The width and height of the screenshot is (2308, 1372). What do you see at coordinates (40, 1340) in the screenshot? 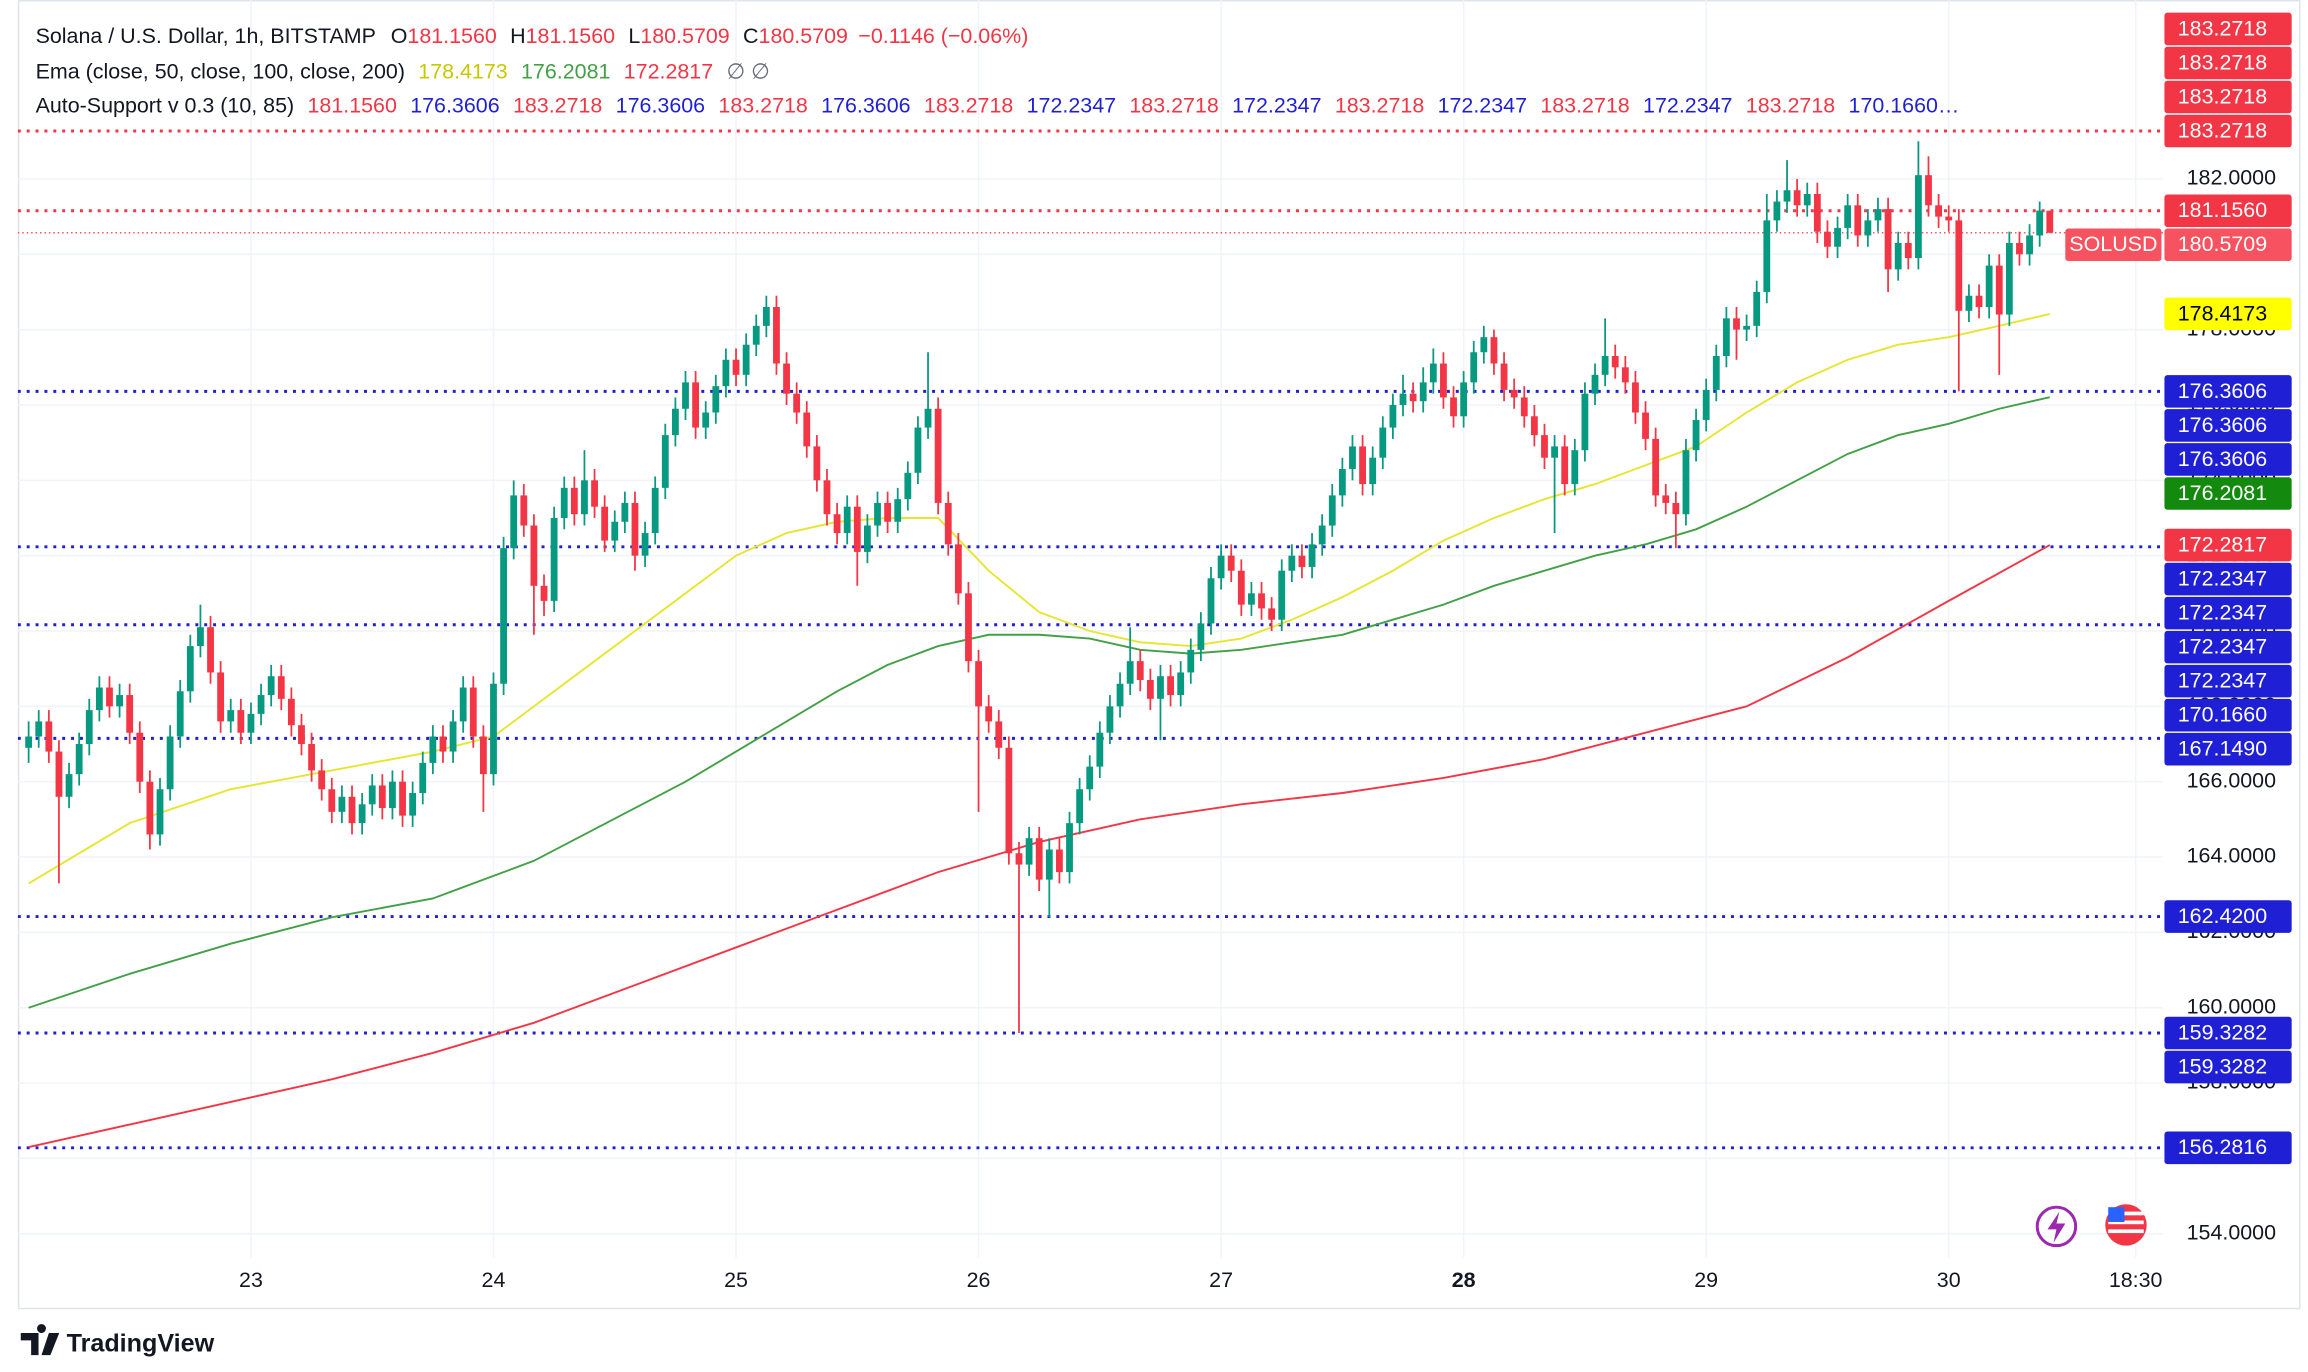
I see `brand-mark` at bounding box center [40, 1340].